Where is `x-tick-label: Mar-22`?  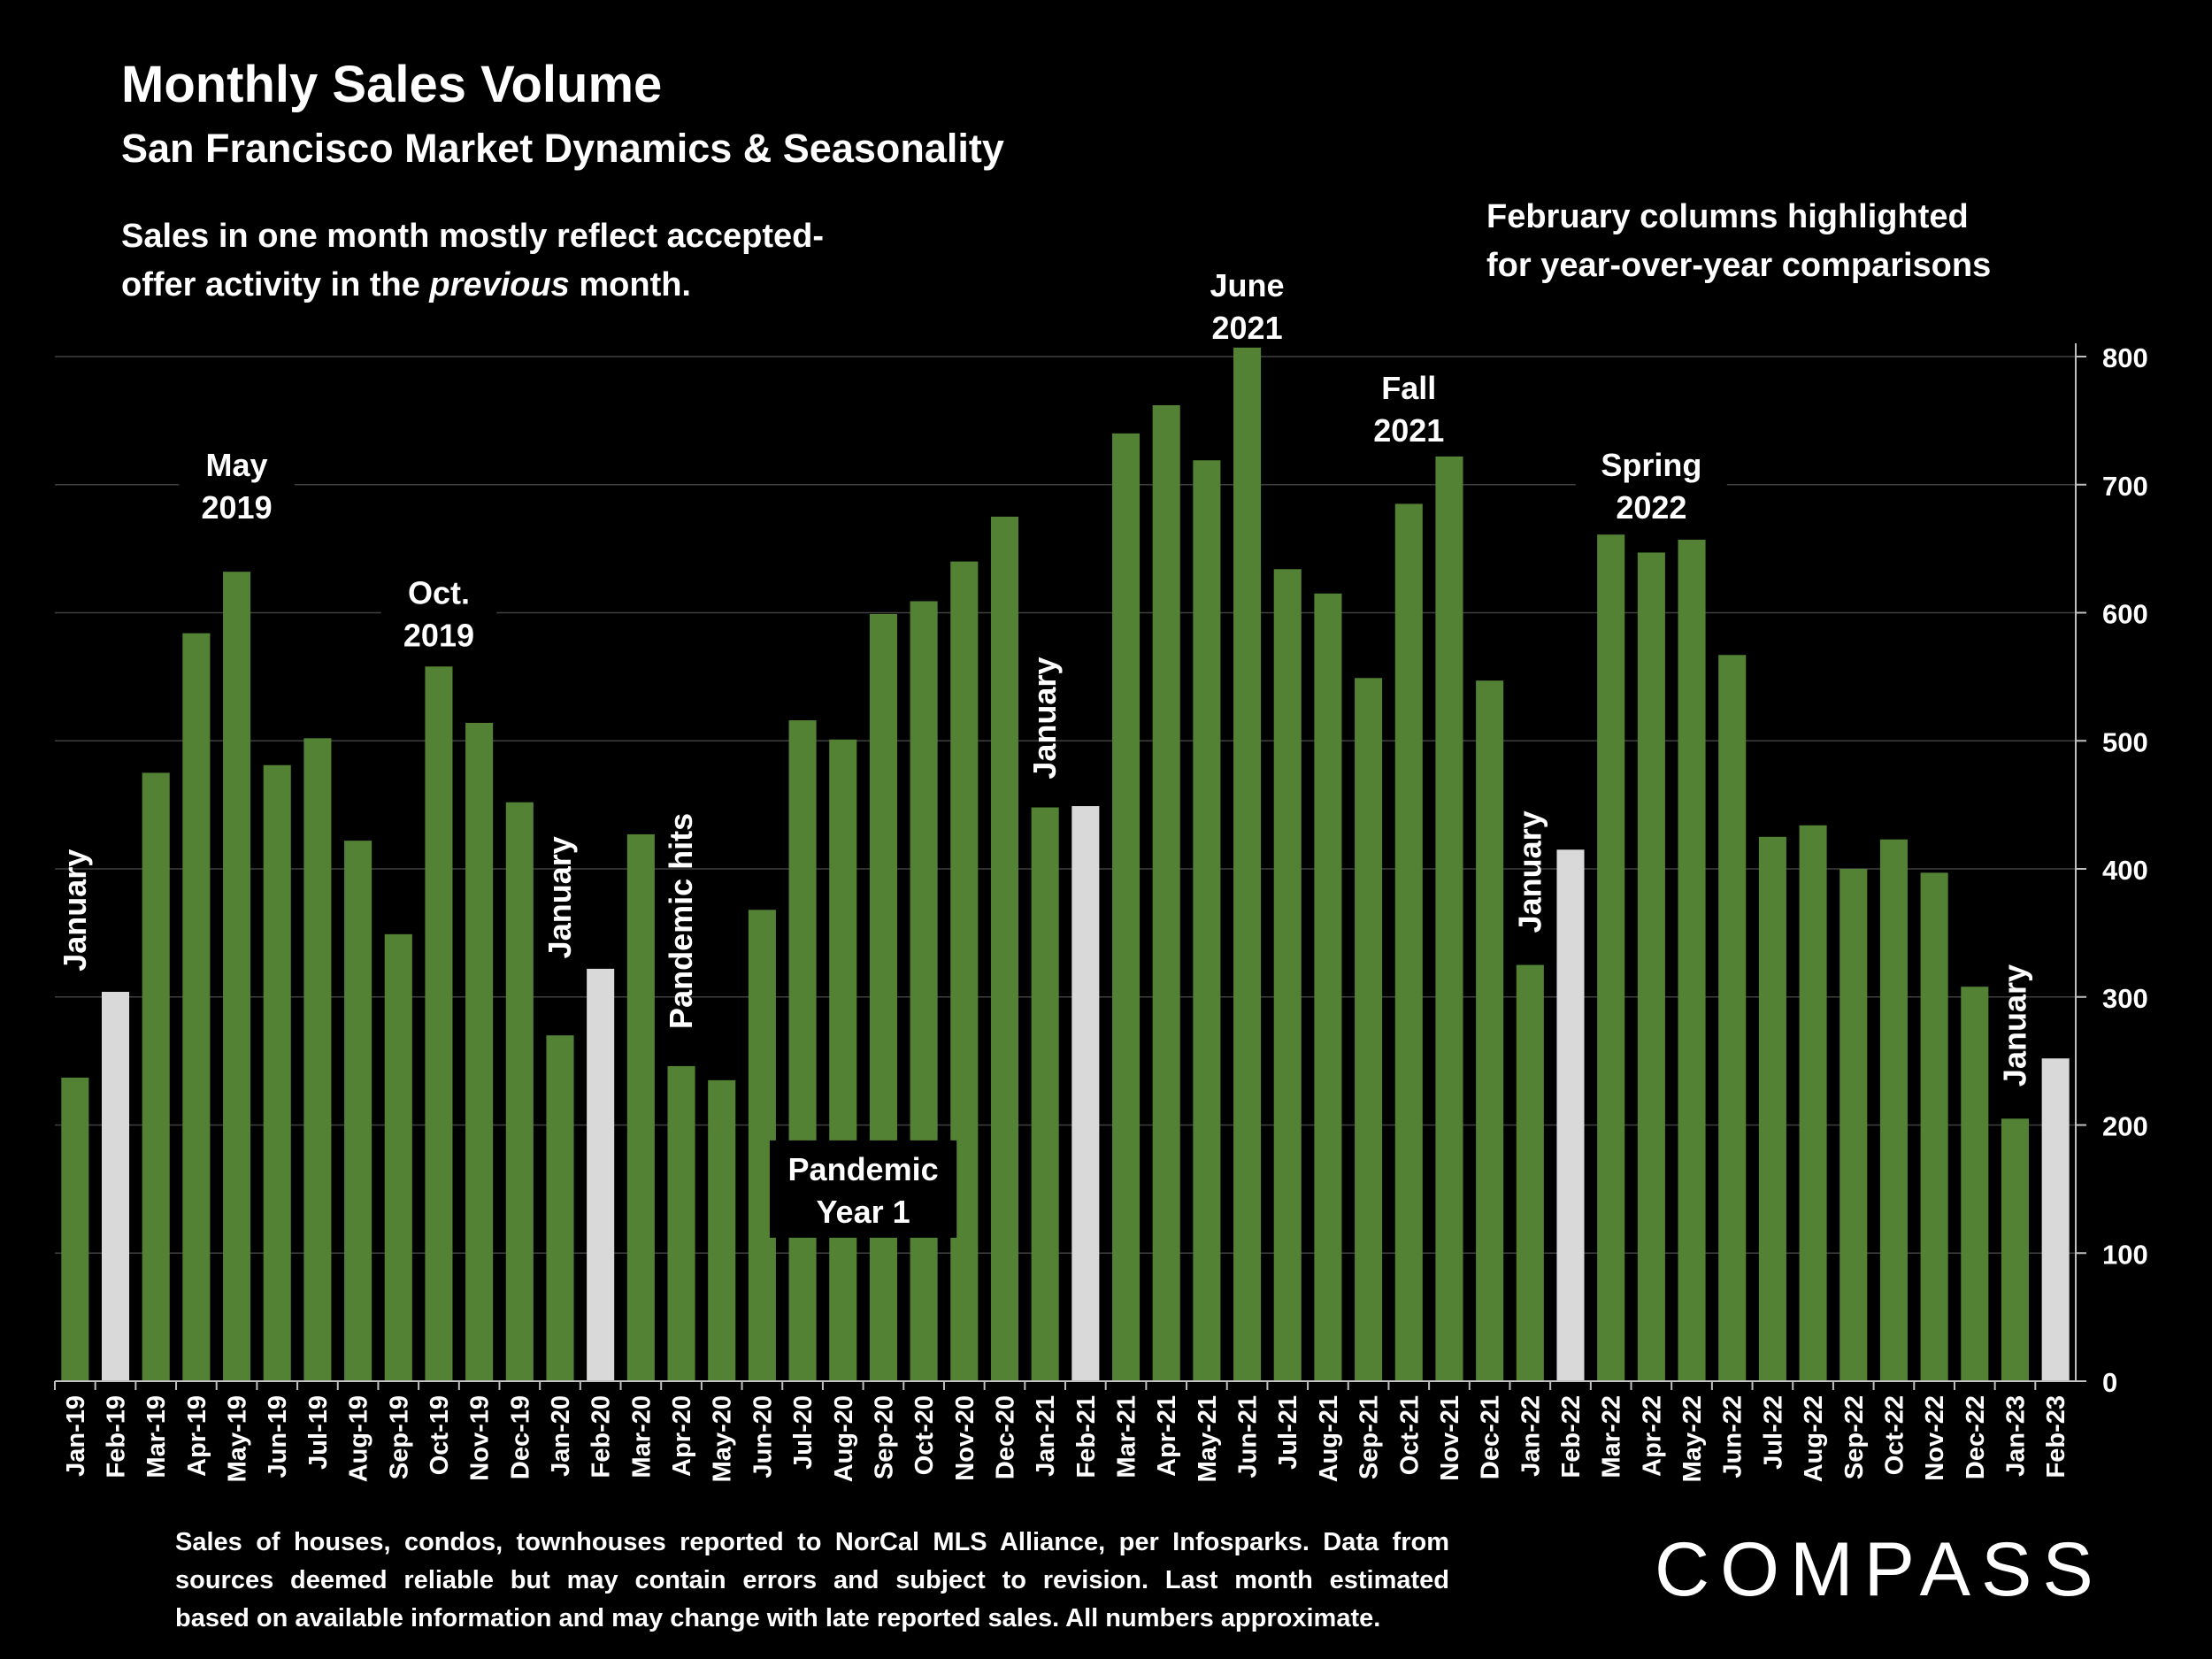
x-tick-label: Mar-22 is located at coordinates (1612, 1437).